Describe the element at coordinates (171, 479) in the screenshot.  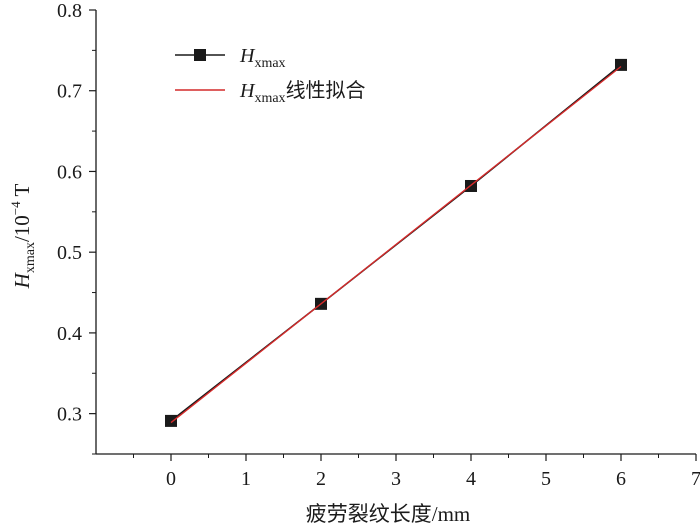
I see `x-tick-label: 0` at that location.